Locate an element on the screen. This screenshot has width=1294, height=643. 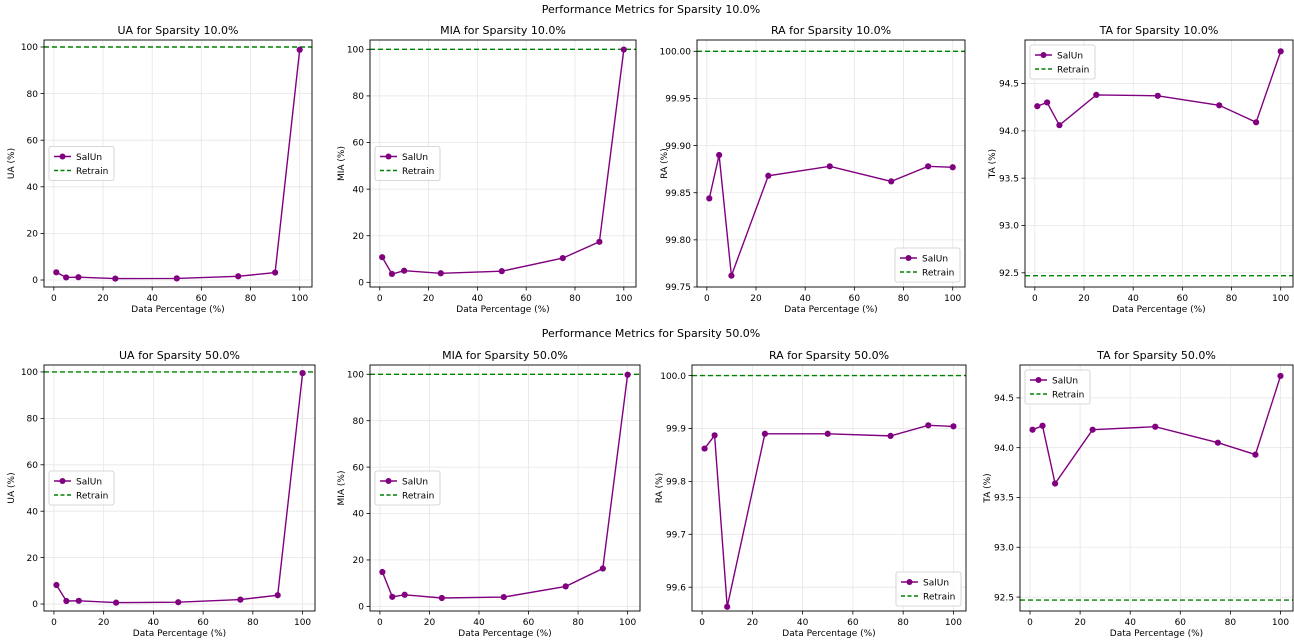
y-axis-label: MIA (%) is located at coordinates (342, 487).